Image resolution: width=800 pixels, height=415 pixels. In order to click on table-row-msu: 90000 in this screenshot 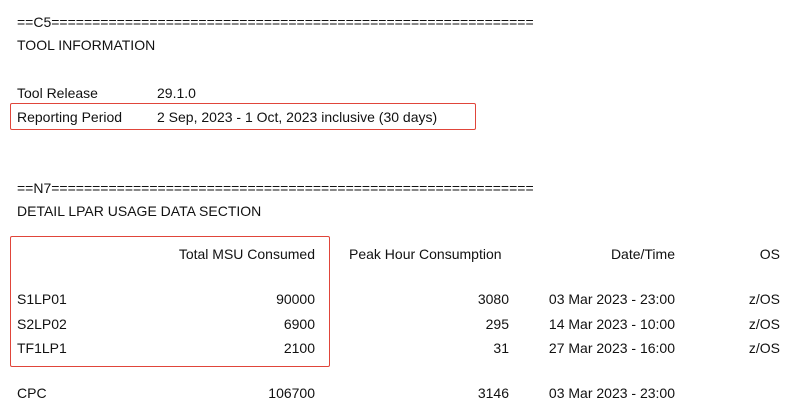, I will do `click(295, 299)`.